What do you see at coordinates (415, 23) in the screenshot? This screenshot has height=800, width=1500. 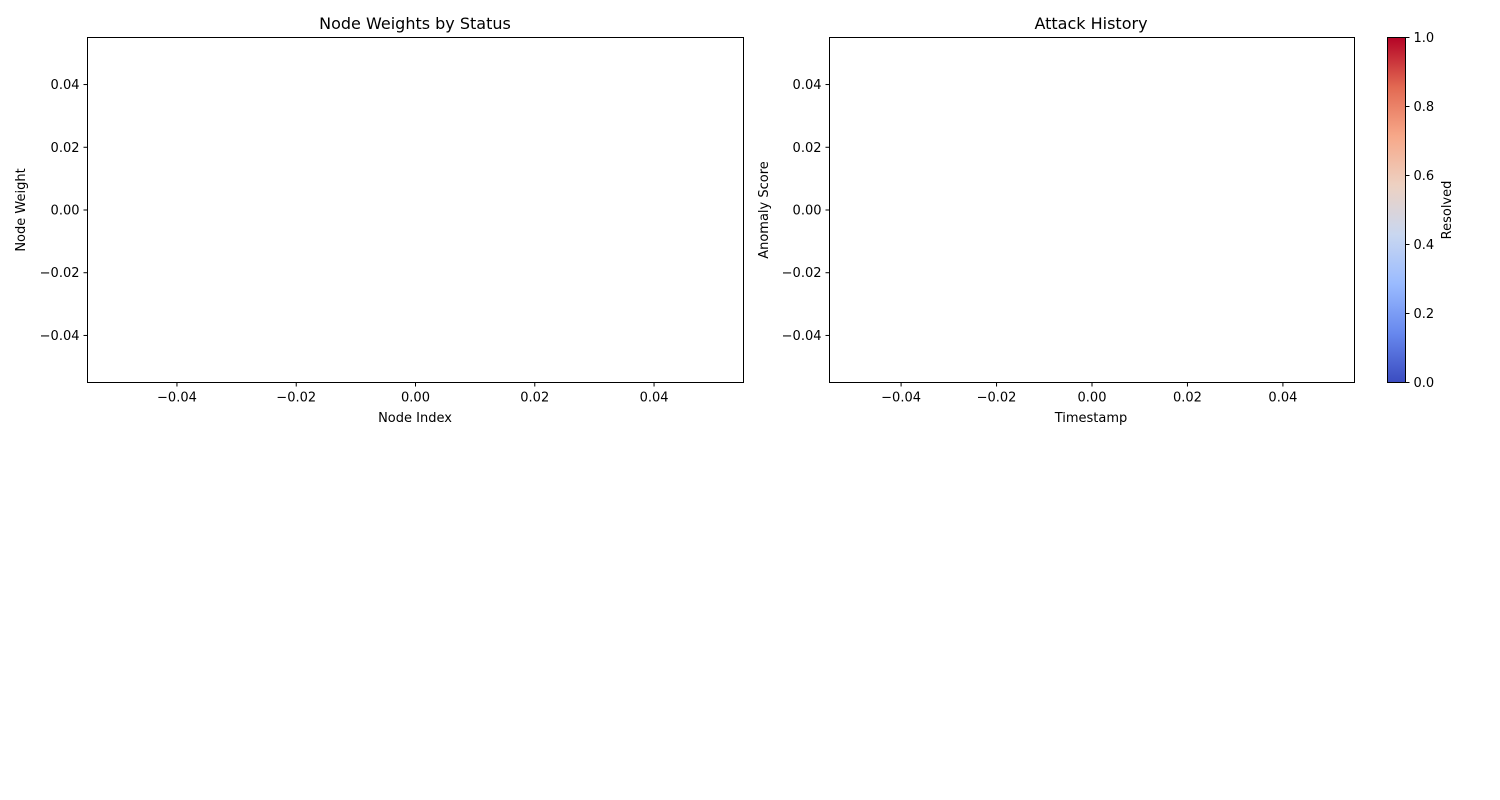 I see `chart-title: Node Weights by Status` at bounding box center [415, 23].